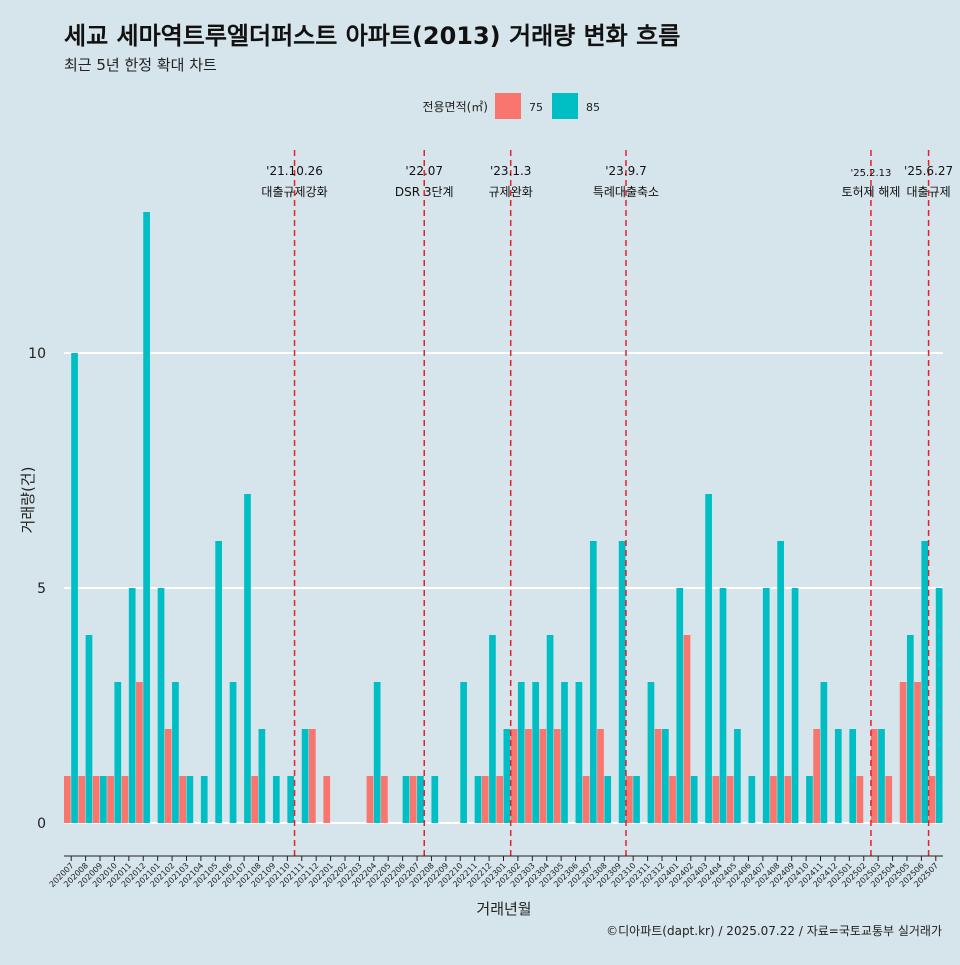 The width and height of the screenshot is (960, 965). I want to click on chart-title: 세교 세마역트루엘더퍼스트 아파트(2013) 거래량 변화 흐름, so click(372, 36).